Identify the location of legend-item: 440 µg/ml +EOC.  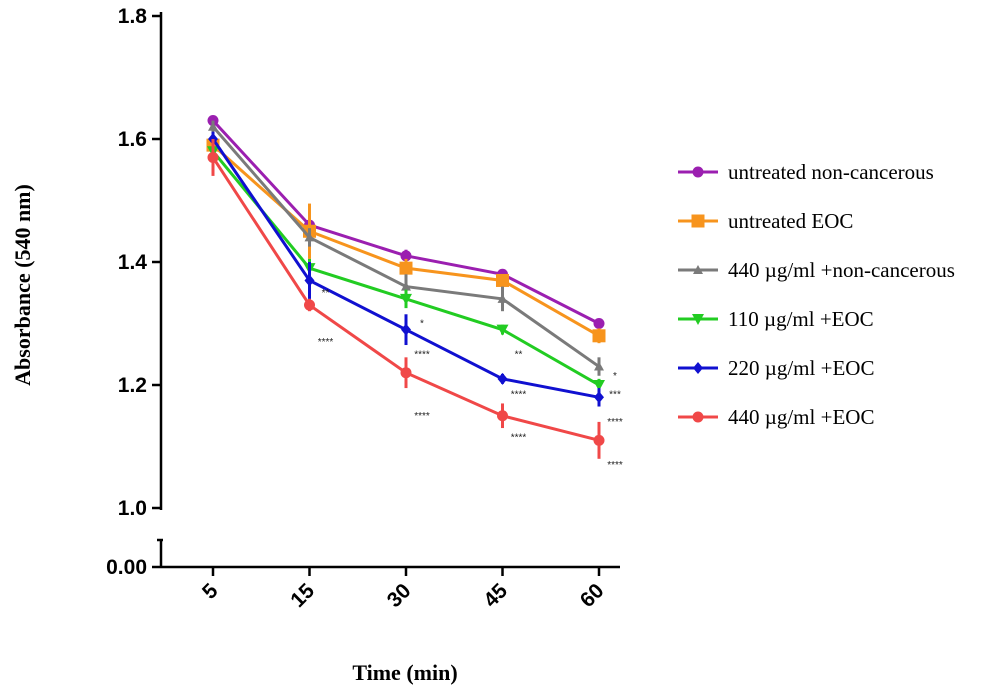
(776, 417).